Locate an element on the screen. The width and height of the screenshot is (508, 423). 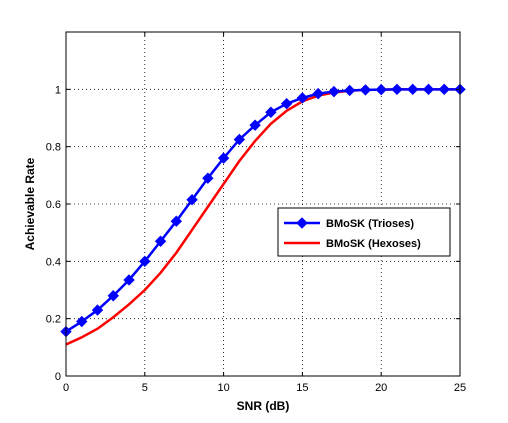
legend-label-2: BMoSK (Hexoses) is located at coordinates (373, 244).